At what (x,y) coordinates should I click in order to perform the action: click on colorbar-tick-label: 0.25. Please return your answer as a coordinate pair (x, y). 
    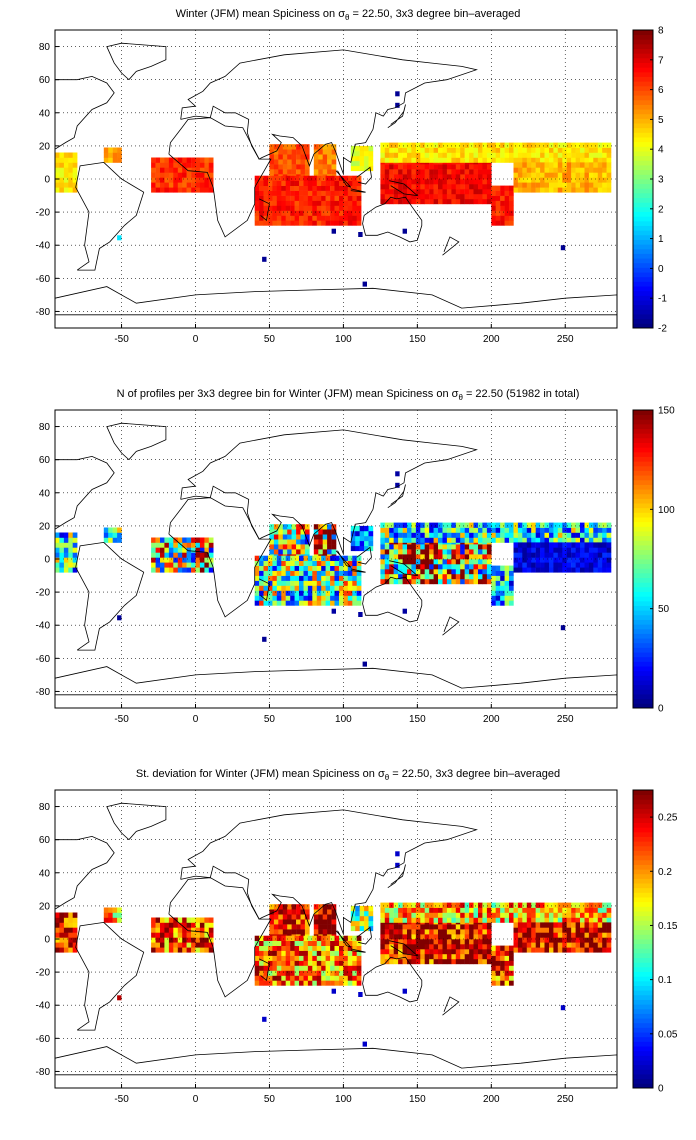
    Looking at the image, I should click on (668, 818).